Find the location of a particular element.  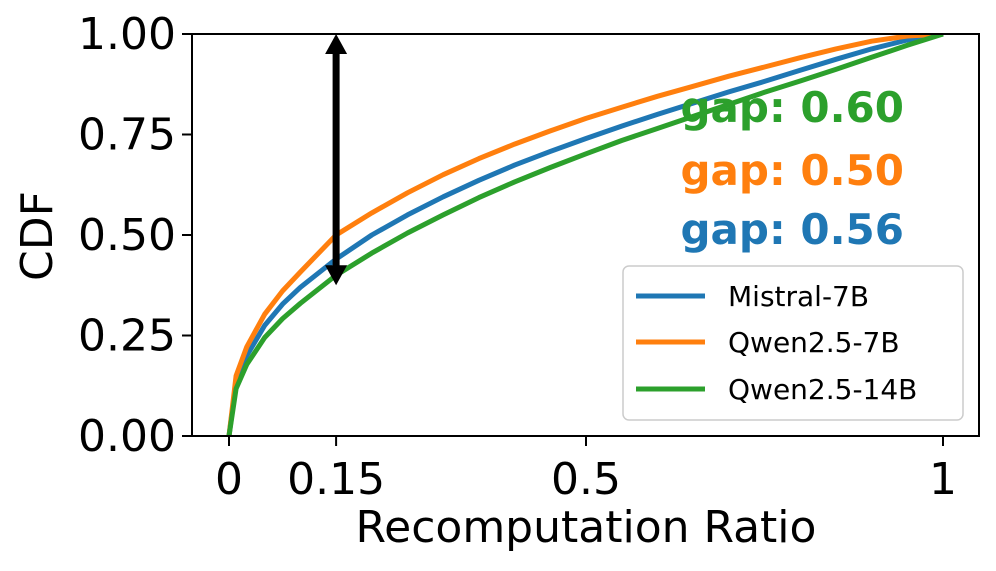

gap-arrow-head-up is located at coordinates (336, 44).